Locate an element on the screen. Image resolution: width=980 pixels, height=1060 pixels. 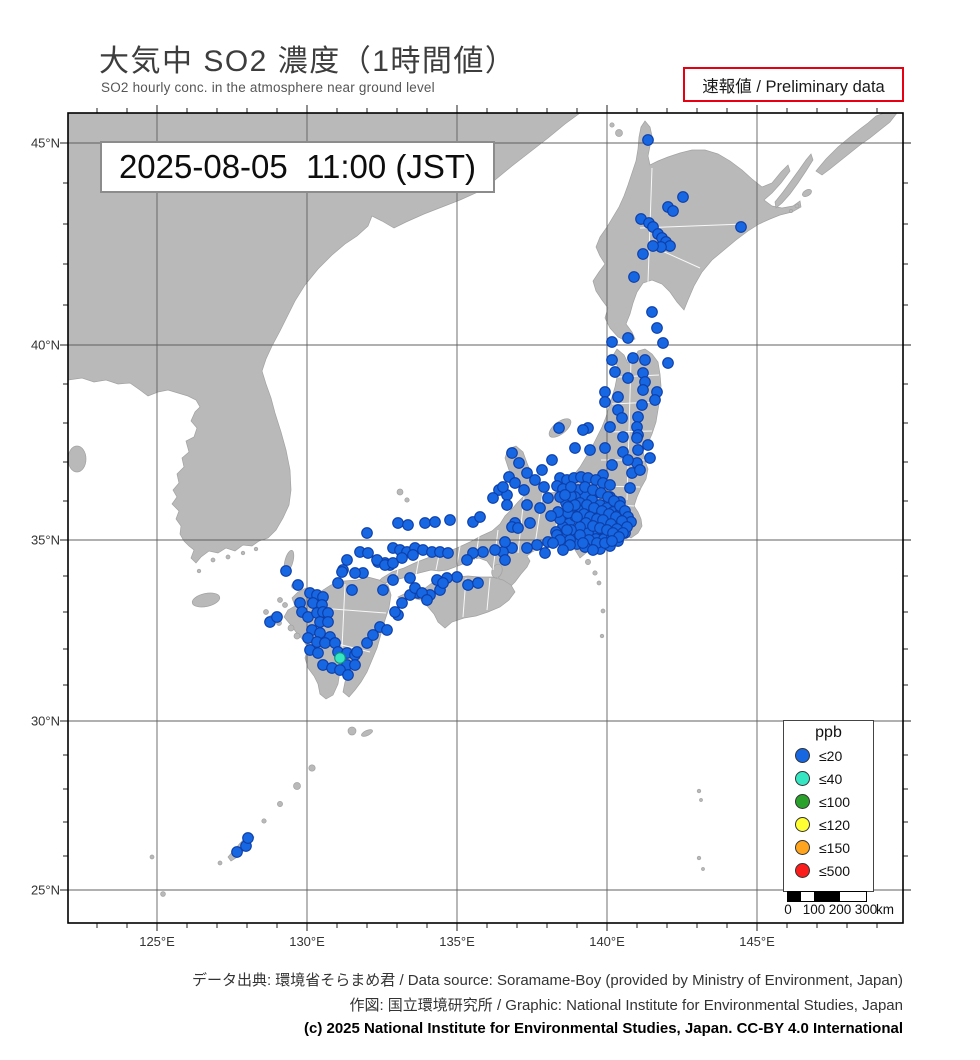
legend-row: ≤120 is located at coordinates (828, 824).